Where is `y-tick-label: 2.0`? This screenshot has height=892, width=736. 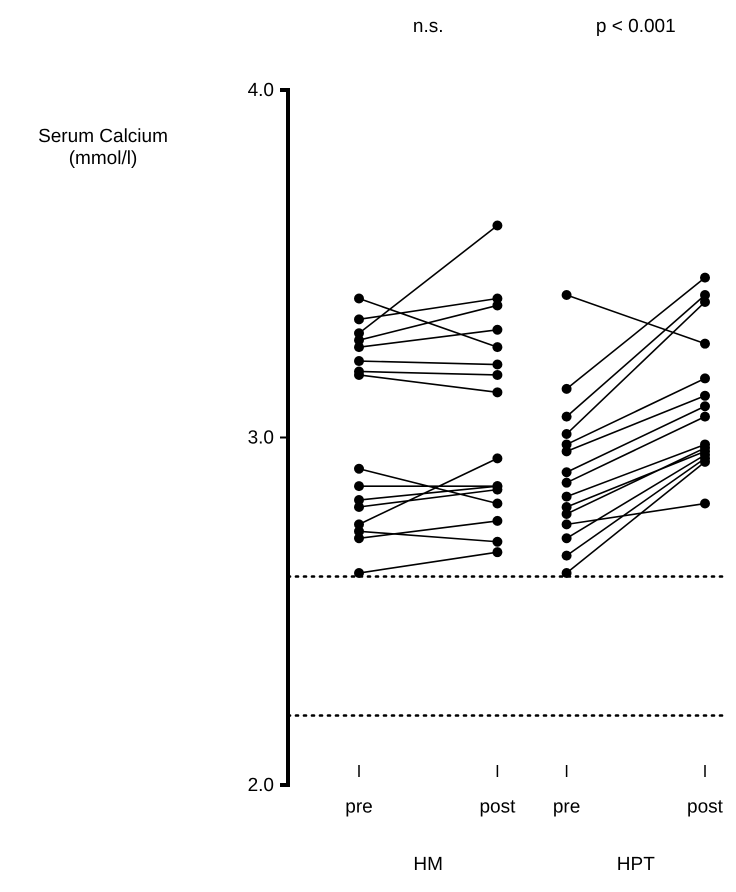
y-tick-label: 2.0 is located at coordinates (261, 785).